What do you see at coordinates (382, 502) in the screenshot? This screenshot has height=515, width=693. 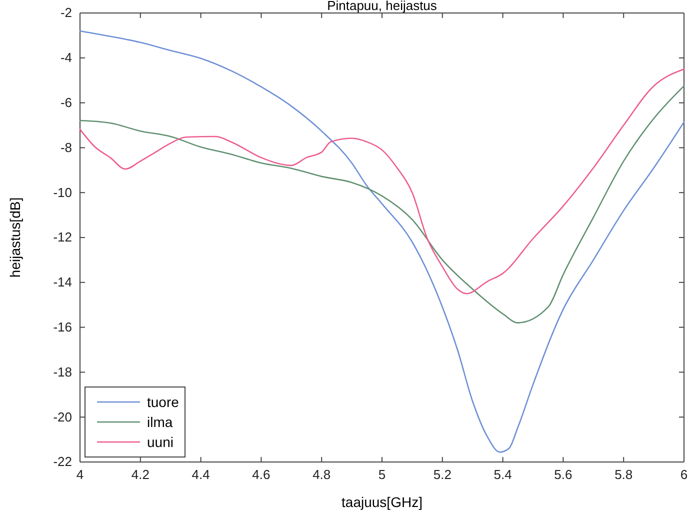 I see `x-axis-title: taajuus[GHz]` at bounding box center [382, 502].